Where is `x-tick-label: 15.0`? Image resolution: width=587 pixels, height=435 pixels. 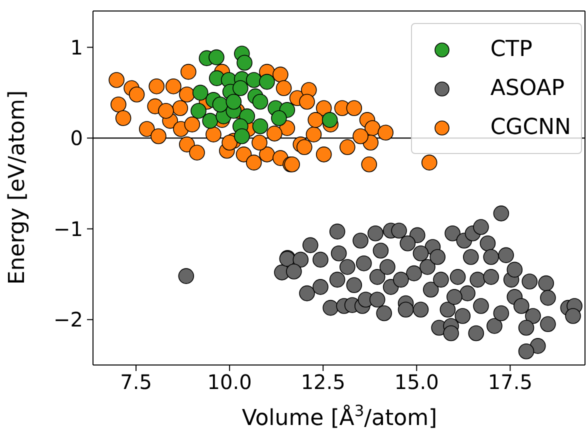
x-tick-label: 15.0 is located at coordinates (416, 382).